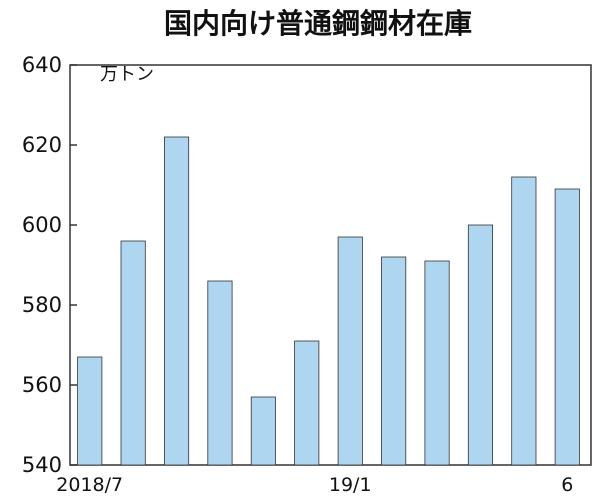 This screenshot has height=502, width=600. I want to click on chart-title: 国内向け普通鋼鋼材在庫, so click(318, 23).